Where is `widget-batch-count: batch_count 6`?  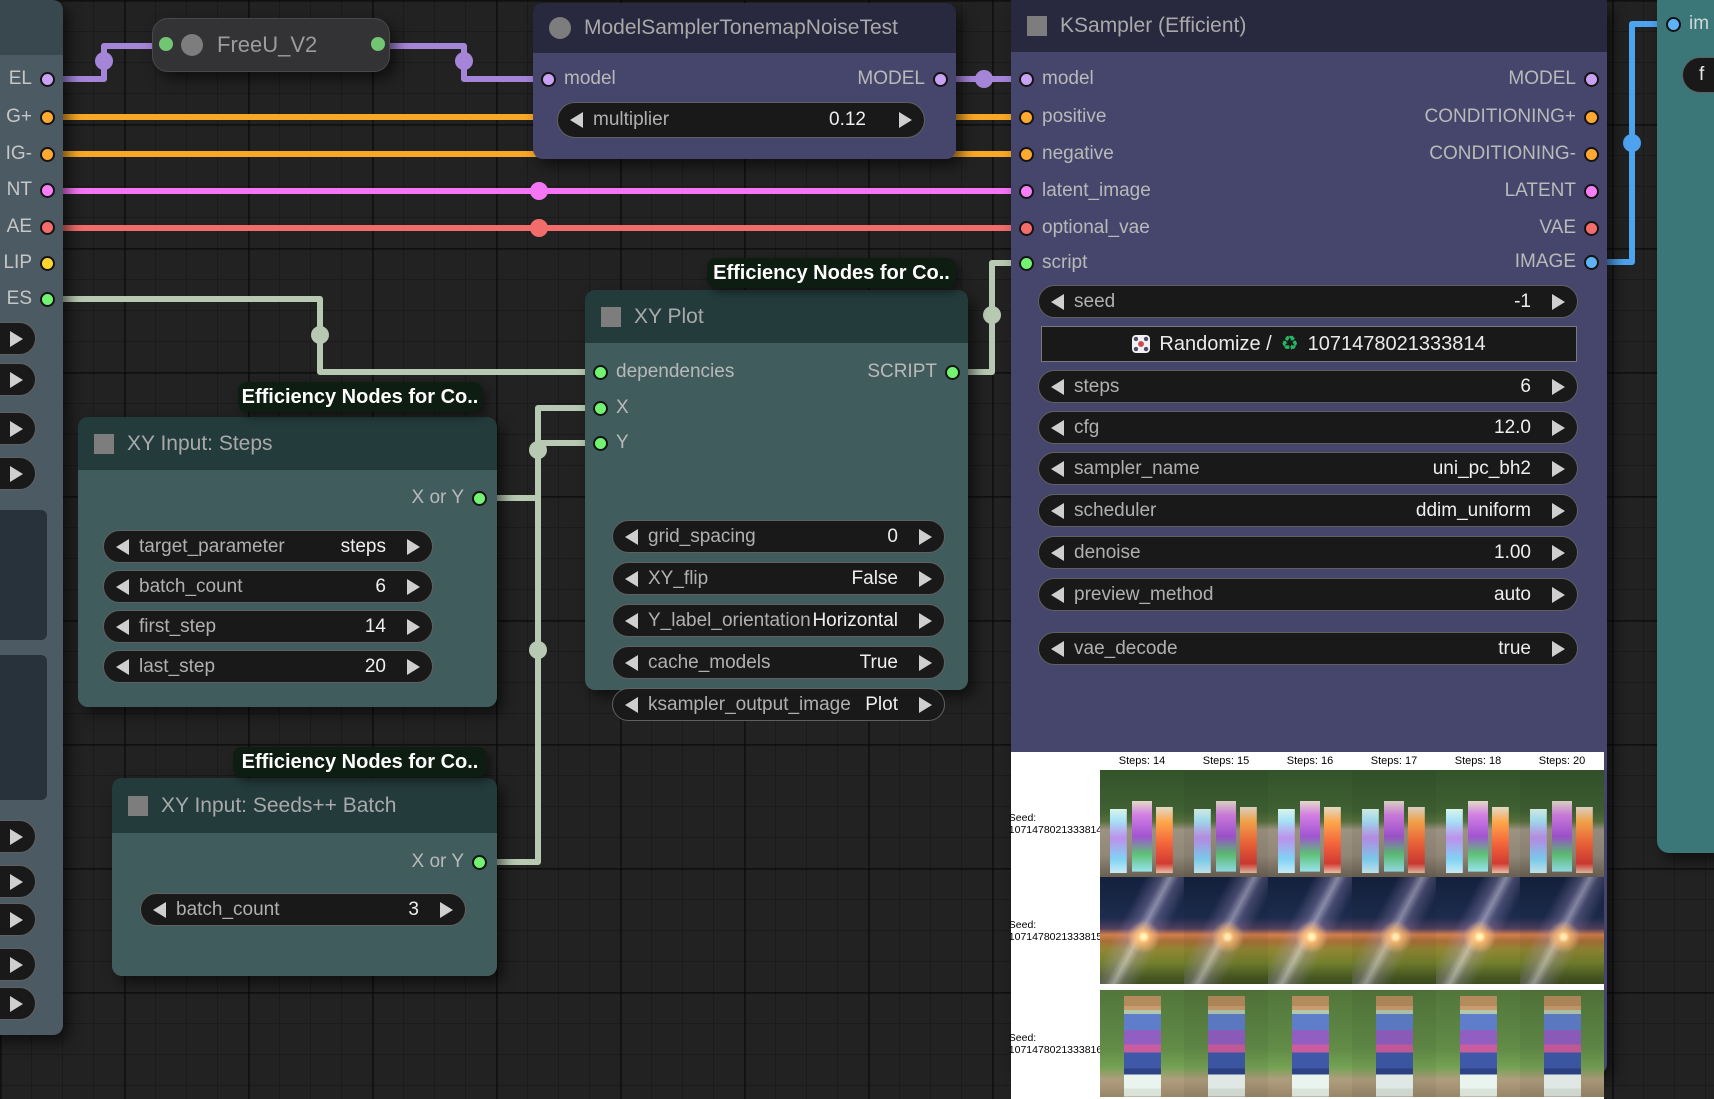 widget-batch-count: batch_count 6 is located at coordinates (268, 586).